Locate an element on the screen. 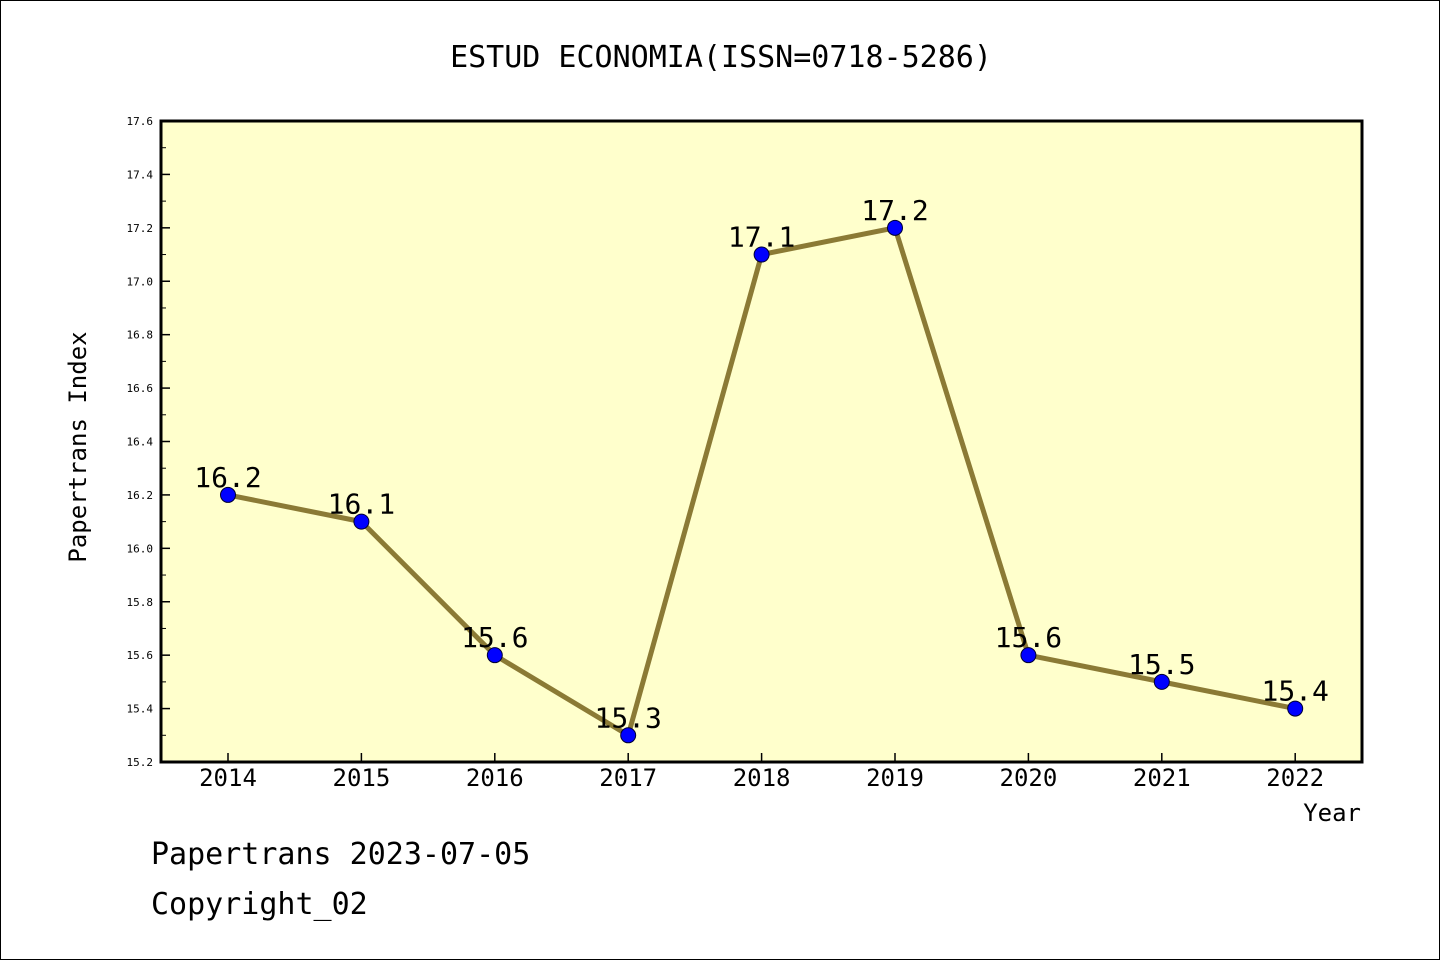  x-tick-label: 2019 is located at coordinates (895, 778).